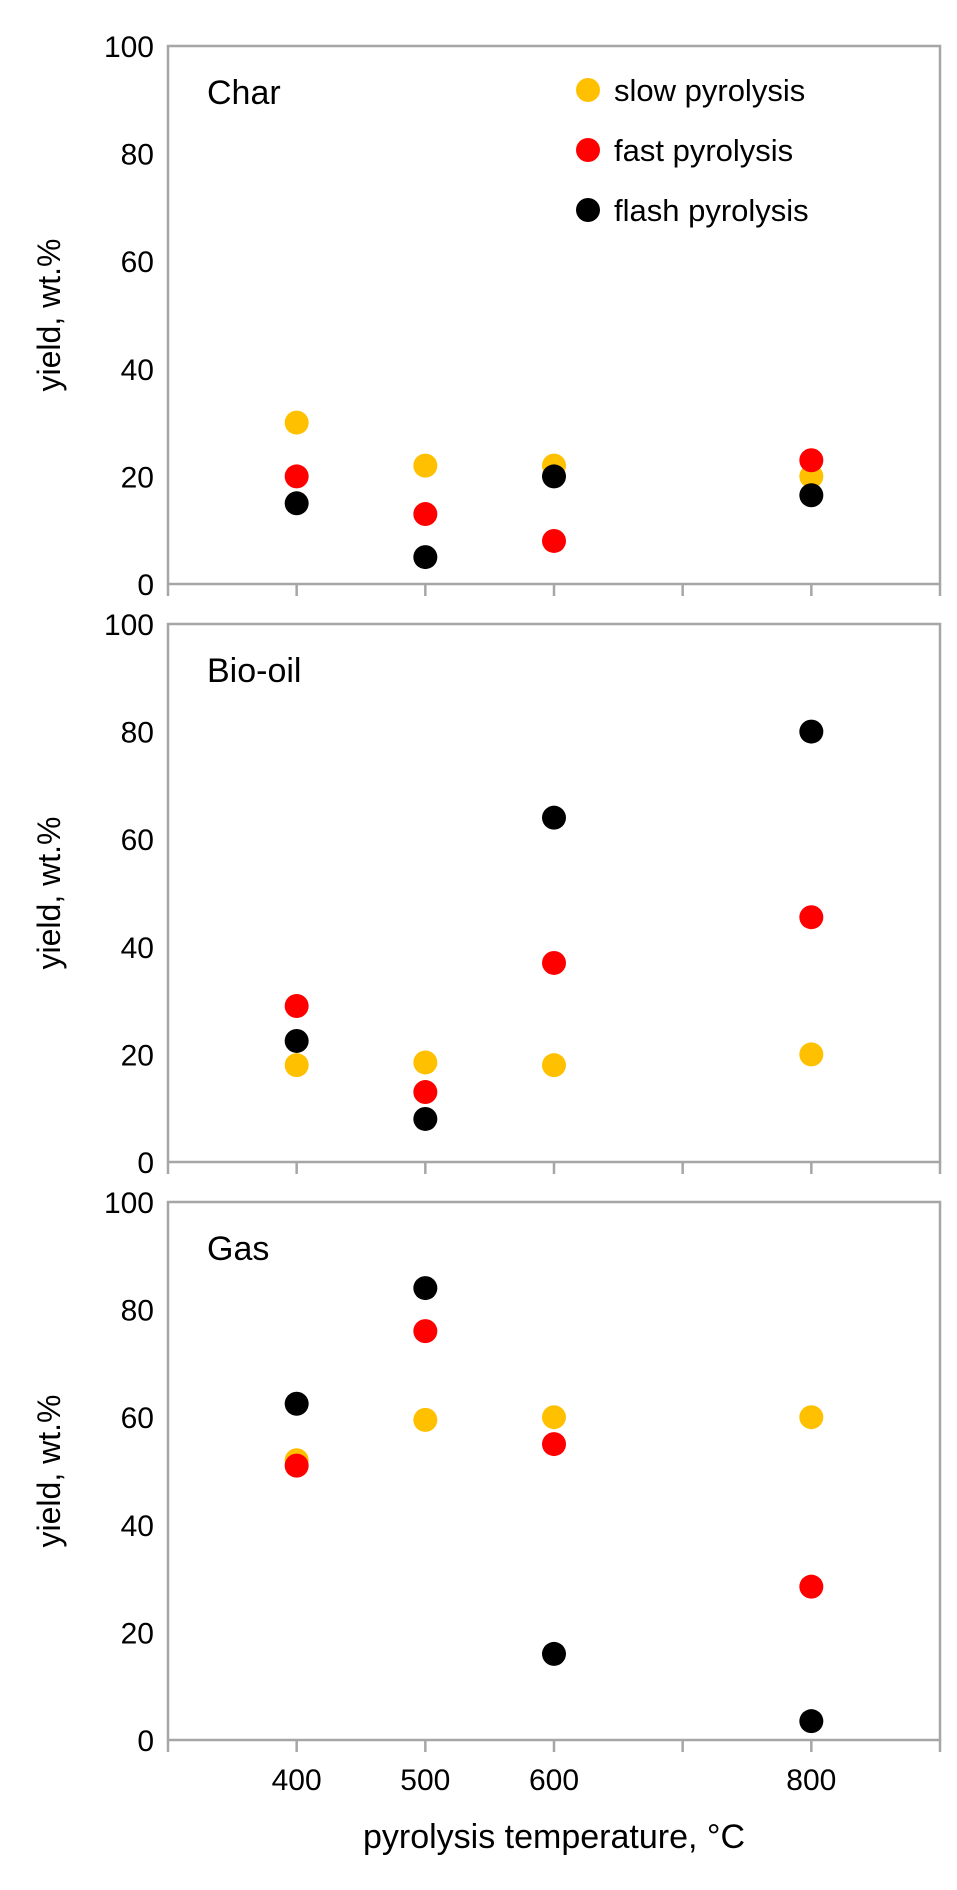  What do you see at coordinates (137, 477) in the screenshot?
I see `y-tick-label-char-20: 20` at bounding box center [137, 477].